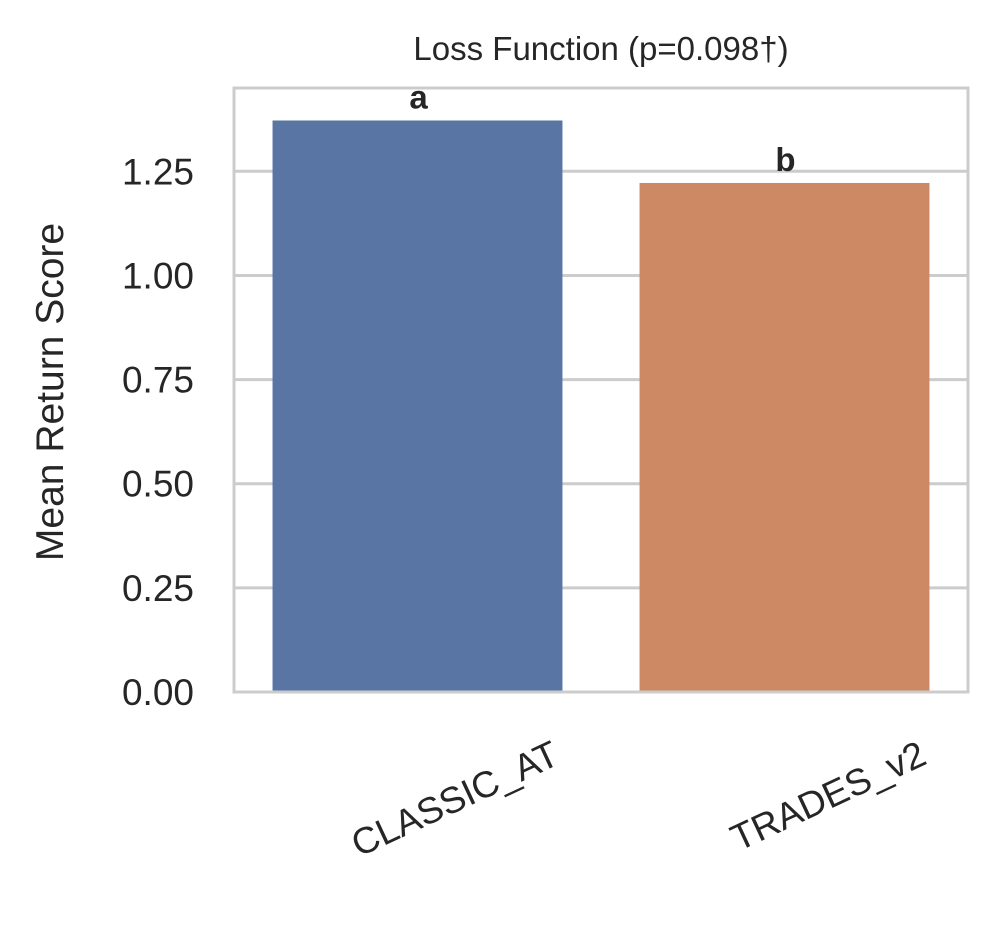 The height and width of the screenshot is (933, 997). I want to click on y-axis-label: Mean Return Score, so click(50, 392).